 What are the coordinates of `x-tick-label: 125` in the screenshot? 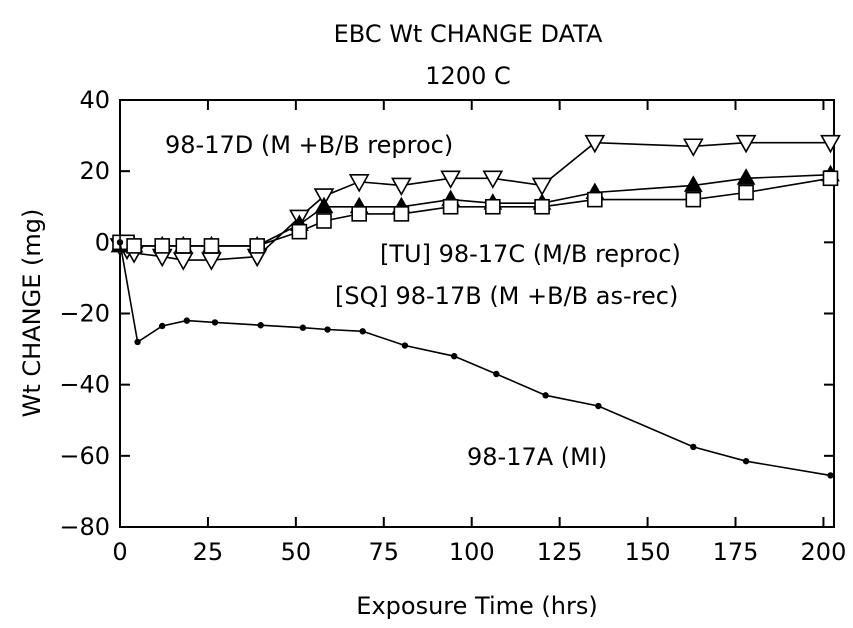 It's located at (560, 552).